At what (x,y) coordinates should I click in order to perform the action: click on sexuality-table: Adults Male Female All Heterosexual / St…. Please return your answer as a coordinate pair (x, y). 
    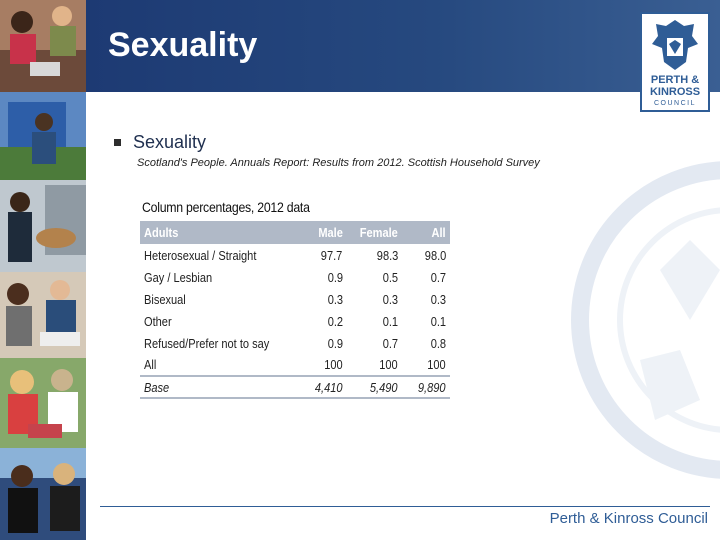
    Looking at the image, I should click on (295, 310).